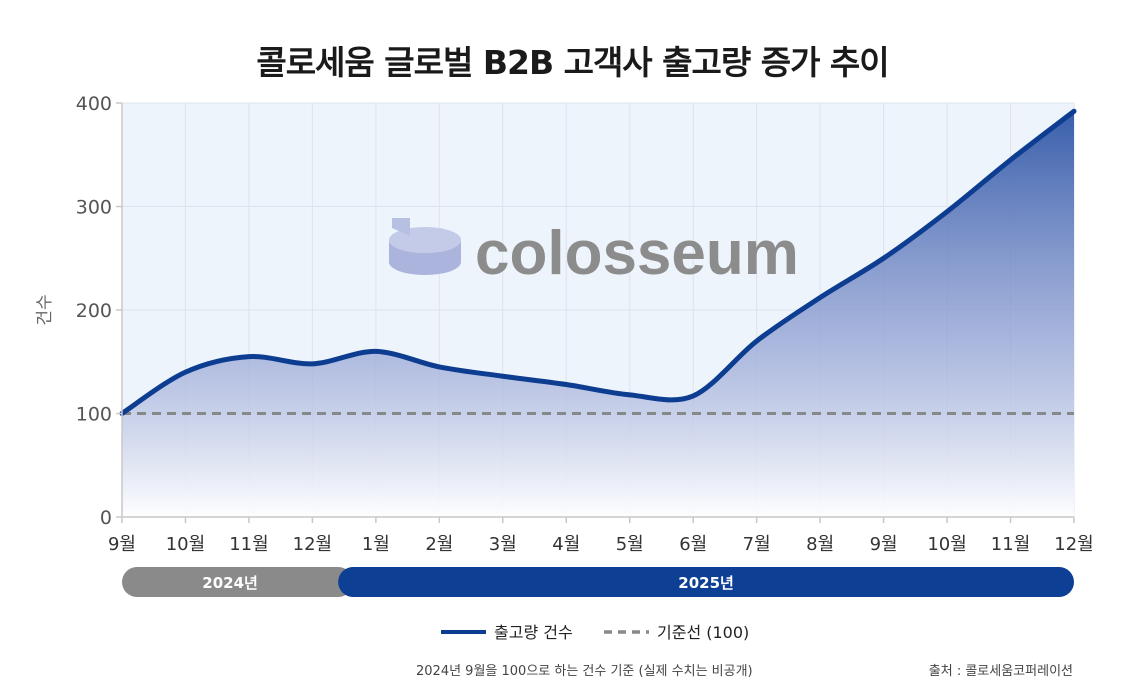 The height and width of the screenshot is (700, 1145). What do you see at coordinates (425, 246) in the screenshot?
I see `colosseum-logo-icon` at bounding box center [425, 246].